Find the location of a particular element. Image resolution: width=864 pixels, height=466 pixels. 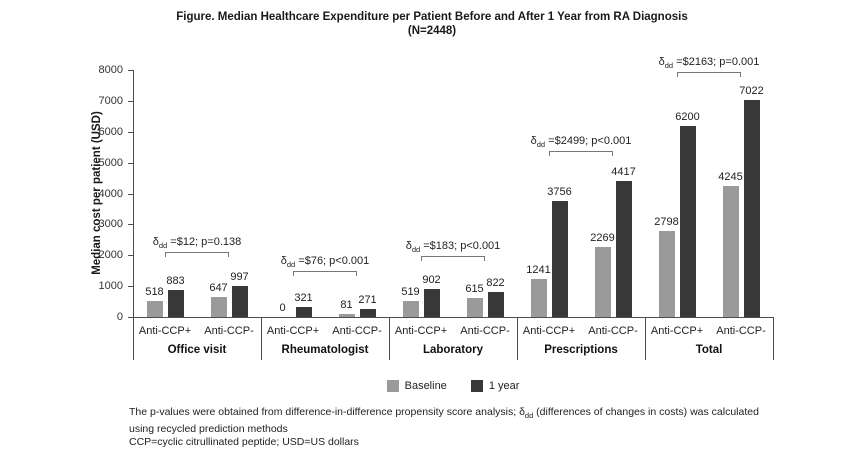

bar-value-label: 0 is located at coordinates (282, 308).